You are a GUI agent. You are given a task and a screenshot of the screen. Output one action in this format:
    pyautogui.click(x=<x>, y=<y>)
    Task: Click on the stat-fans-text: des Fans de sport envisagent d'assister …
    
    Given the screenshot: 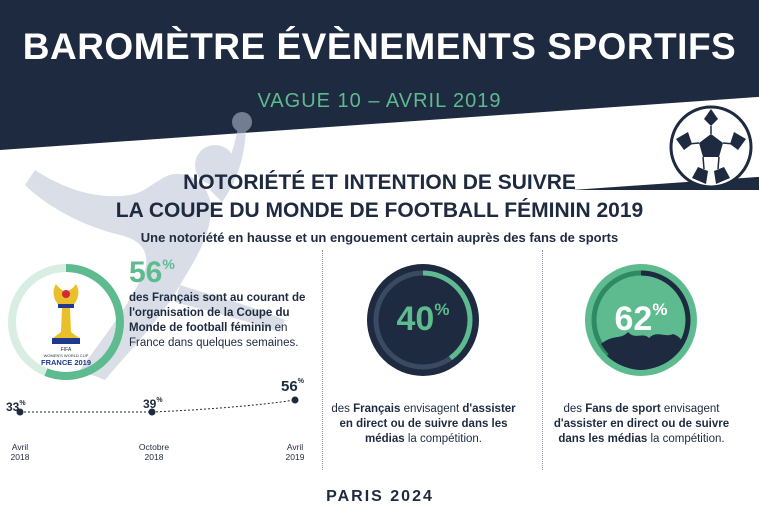 What is the action you would take?
    pyautogui.click(x=641, y=424)
    